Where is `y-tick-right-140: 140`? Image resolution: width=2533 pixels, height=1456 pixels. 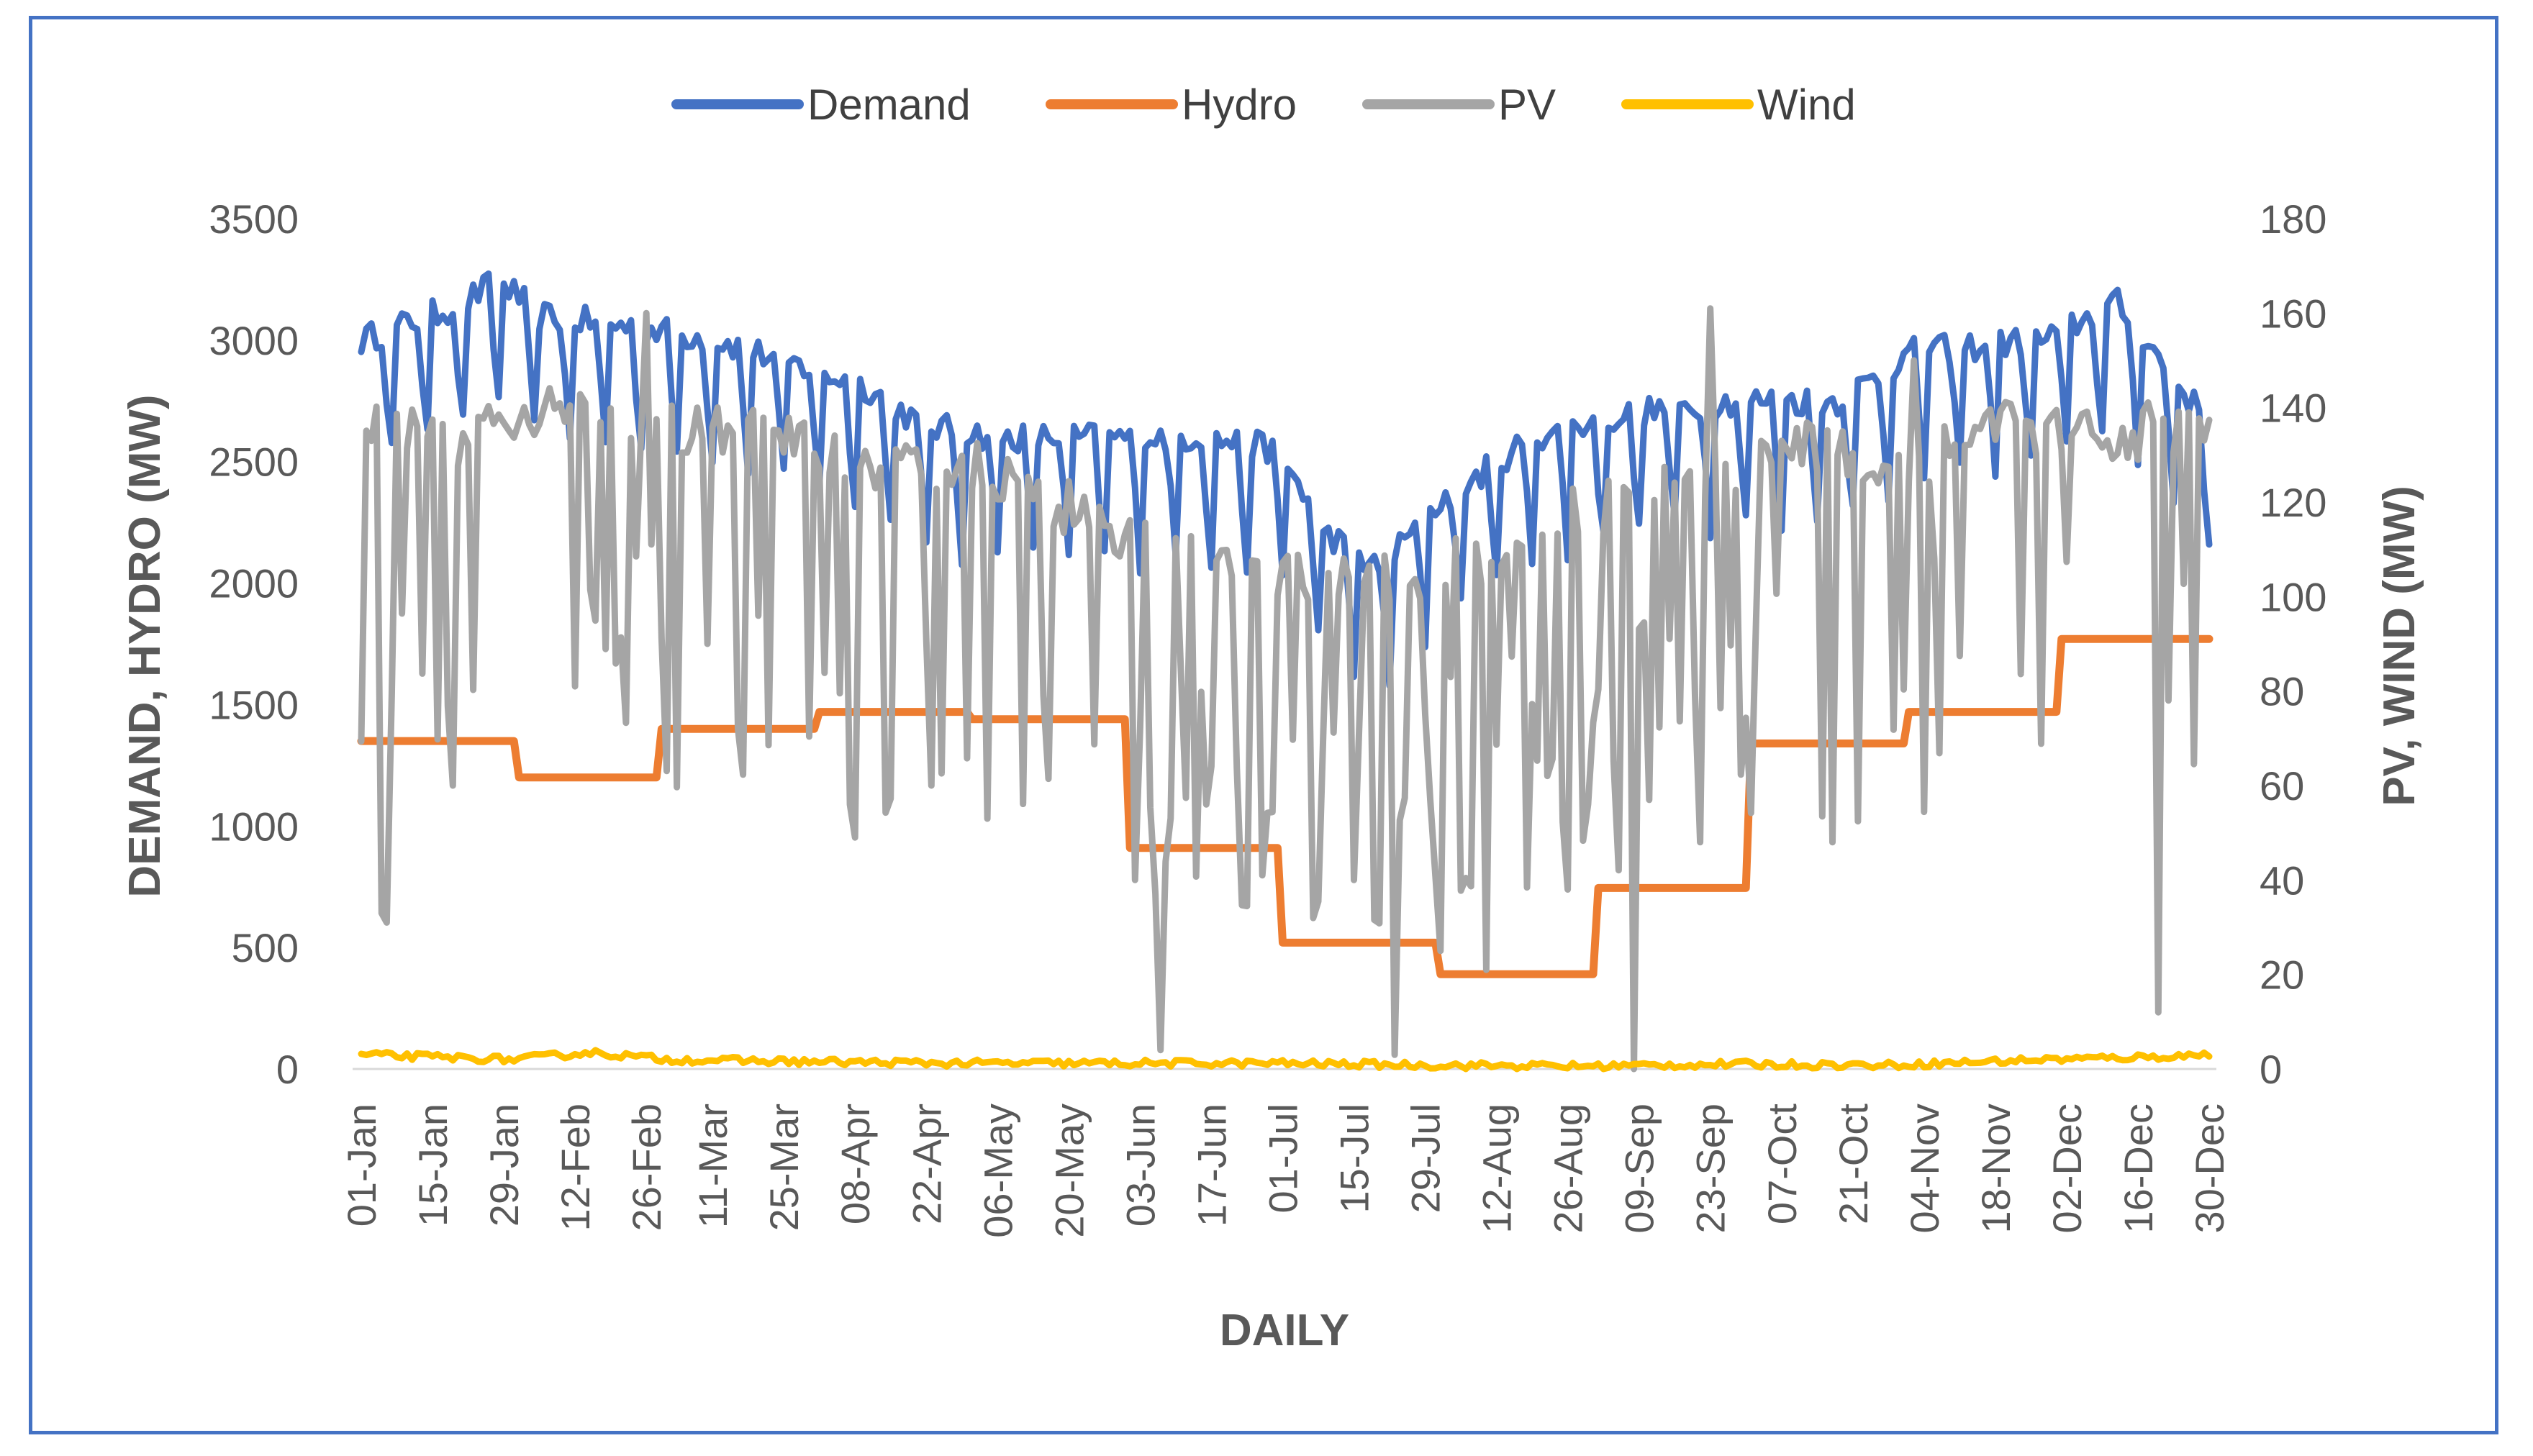
y-tick-right-140: 140 is located at coordinates (2293, 408).